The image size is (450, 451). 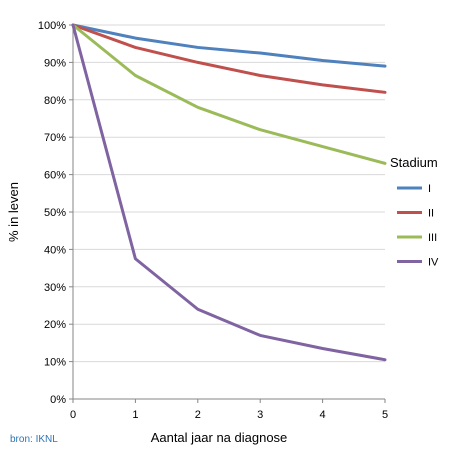 I want to click on x-tick-label: 3, so click(x=260, y=415).